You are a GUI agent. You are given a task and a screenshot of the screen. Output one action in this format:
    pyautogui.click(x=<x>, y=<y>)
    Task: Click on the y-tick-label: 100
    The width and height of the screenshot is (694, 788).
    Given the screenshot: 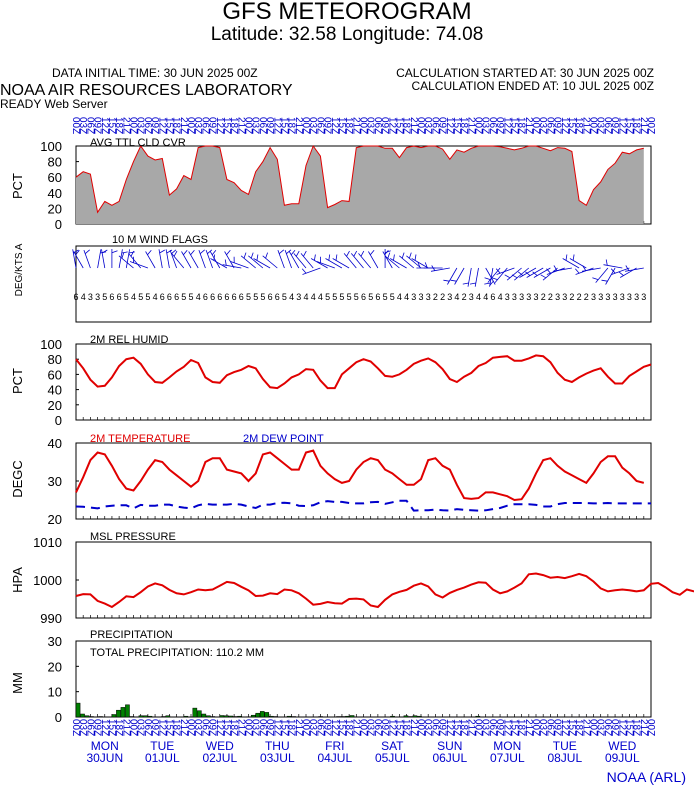 What is the action you would take?
    pyautogui.click(x=51, y=344)
    